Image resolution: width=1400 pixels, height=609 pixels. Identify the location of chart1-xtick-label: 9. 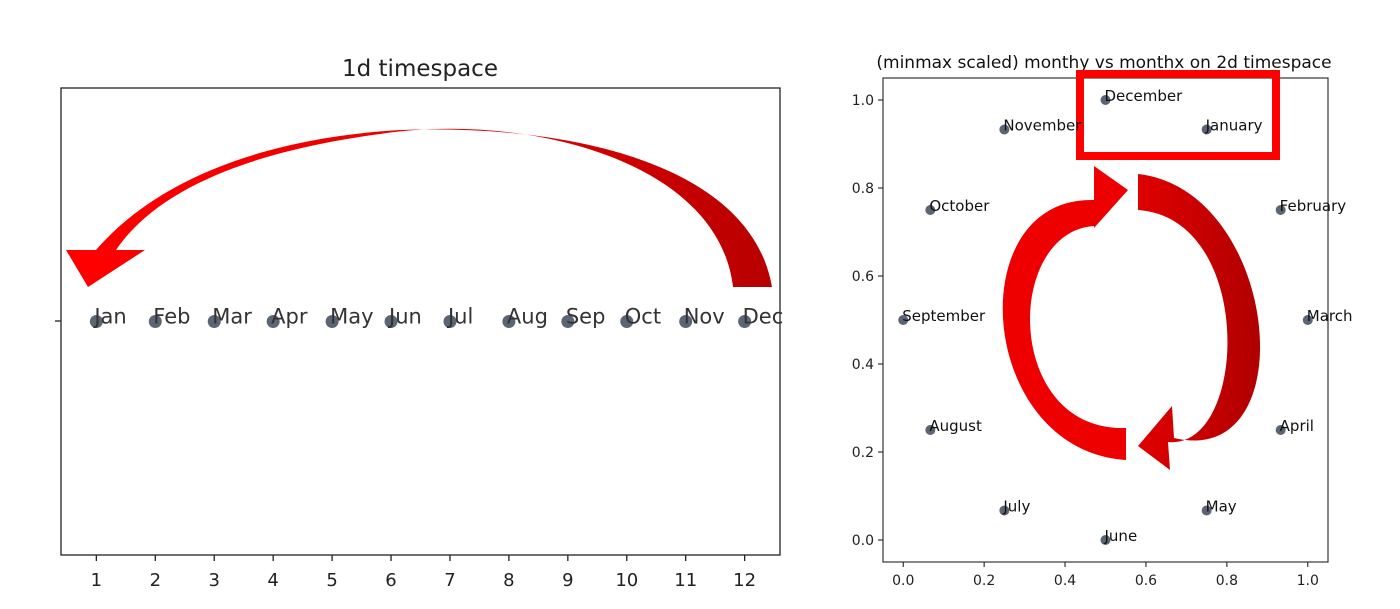
(567, 580).